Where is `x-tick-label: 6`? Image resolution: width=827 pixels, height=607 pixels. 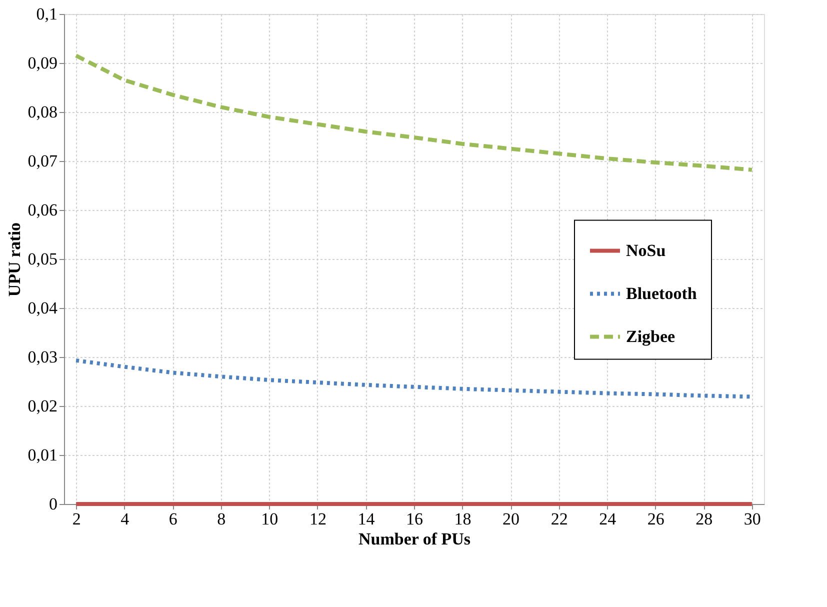 x-tick-label: 6 is located at coordinates (173, 519).